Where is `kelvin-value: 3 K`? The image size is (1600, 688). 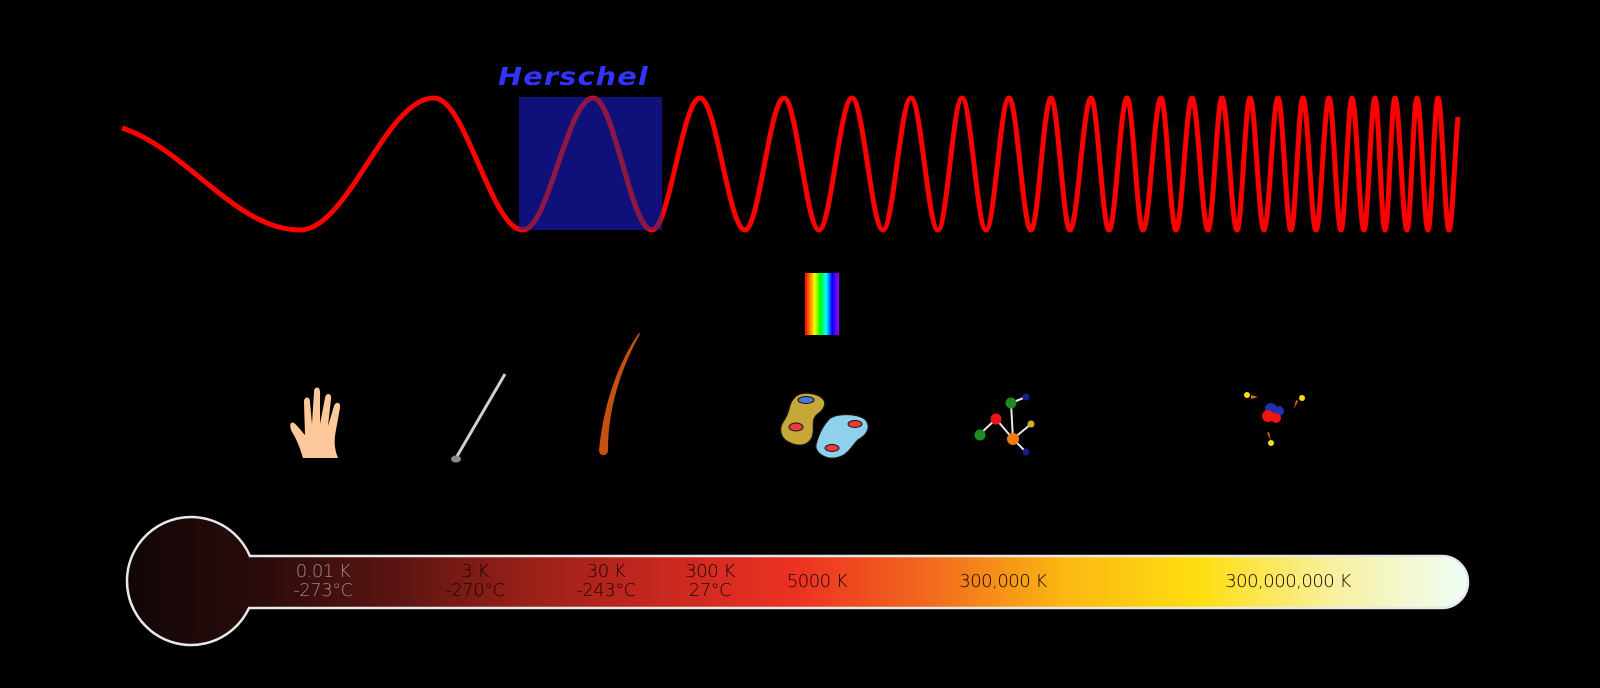
kelvin-value: 3 K is located at coordinates (475, 571).